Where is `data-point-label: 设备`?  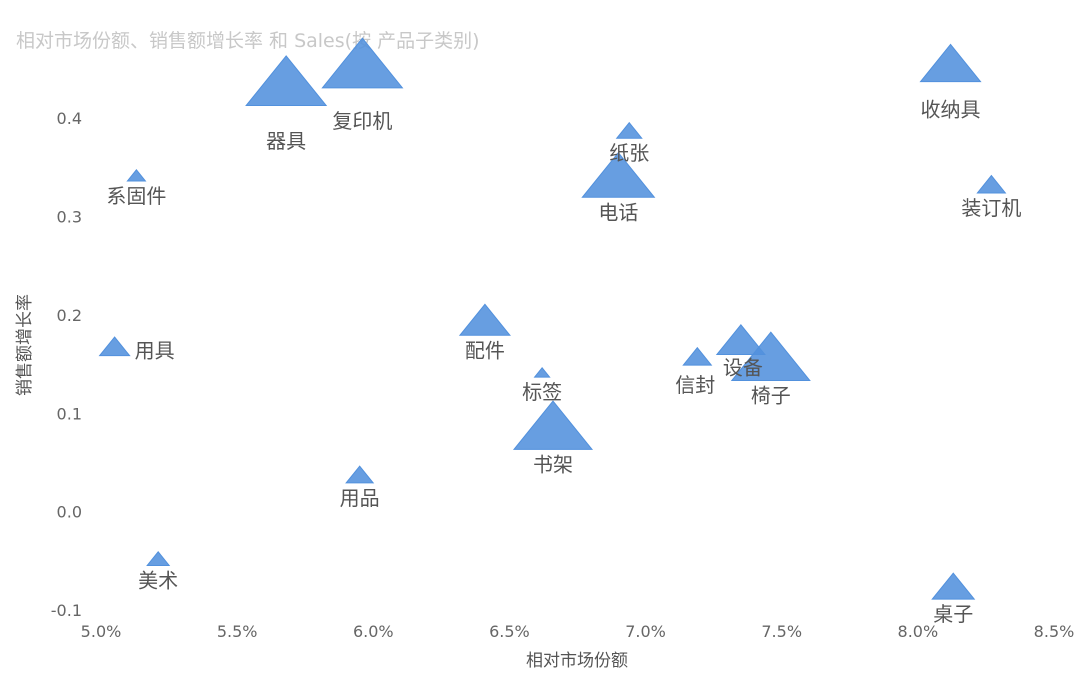
data-point-label: 设备 is located at coordinates (743, 367).